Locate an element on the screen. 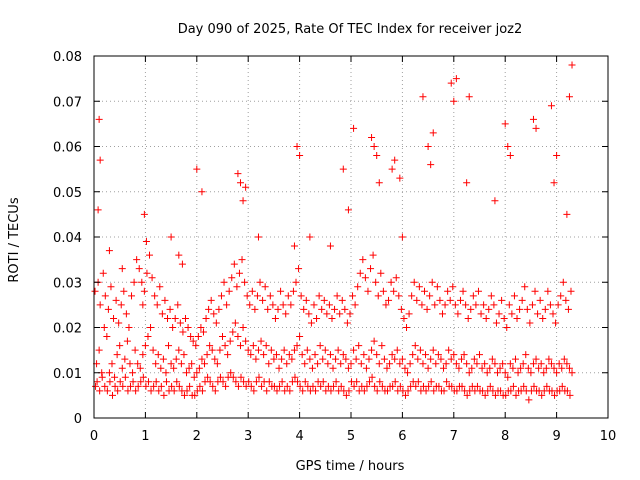 This screenshot has height=480, width=640. y-tick-label: 0 is located at coordinates (78, 419).